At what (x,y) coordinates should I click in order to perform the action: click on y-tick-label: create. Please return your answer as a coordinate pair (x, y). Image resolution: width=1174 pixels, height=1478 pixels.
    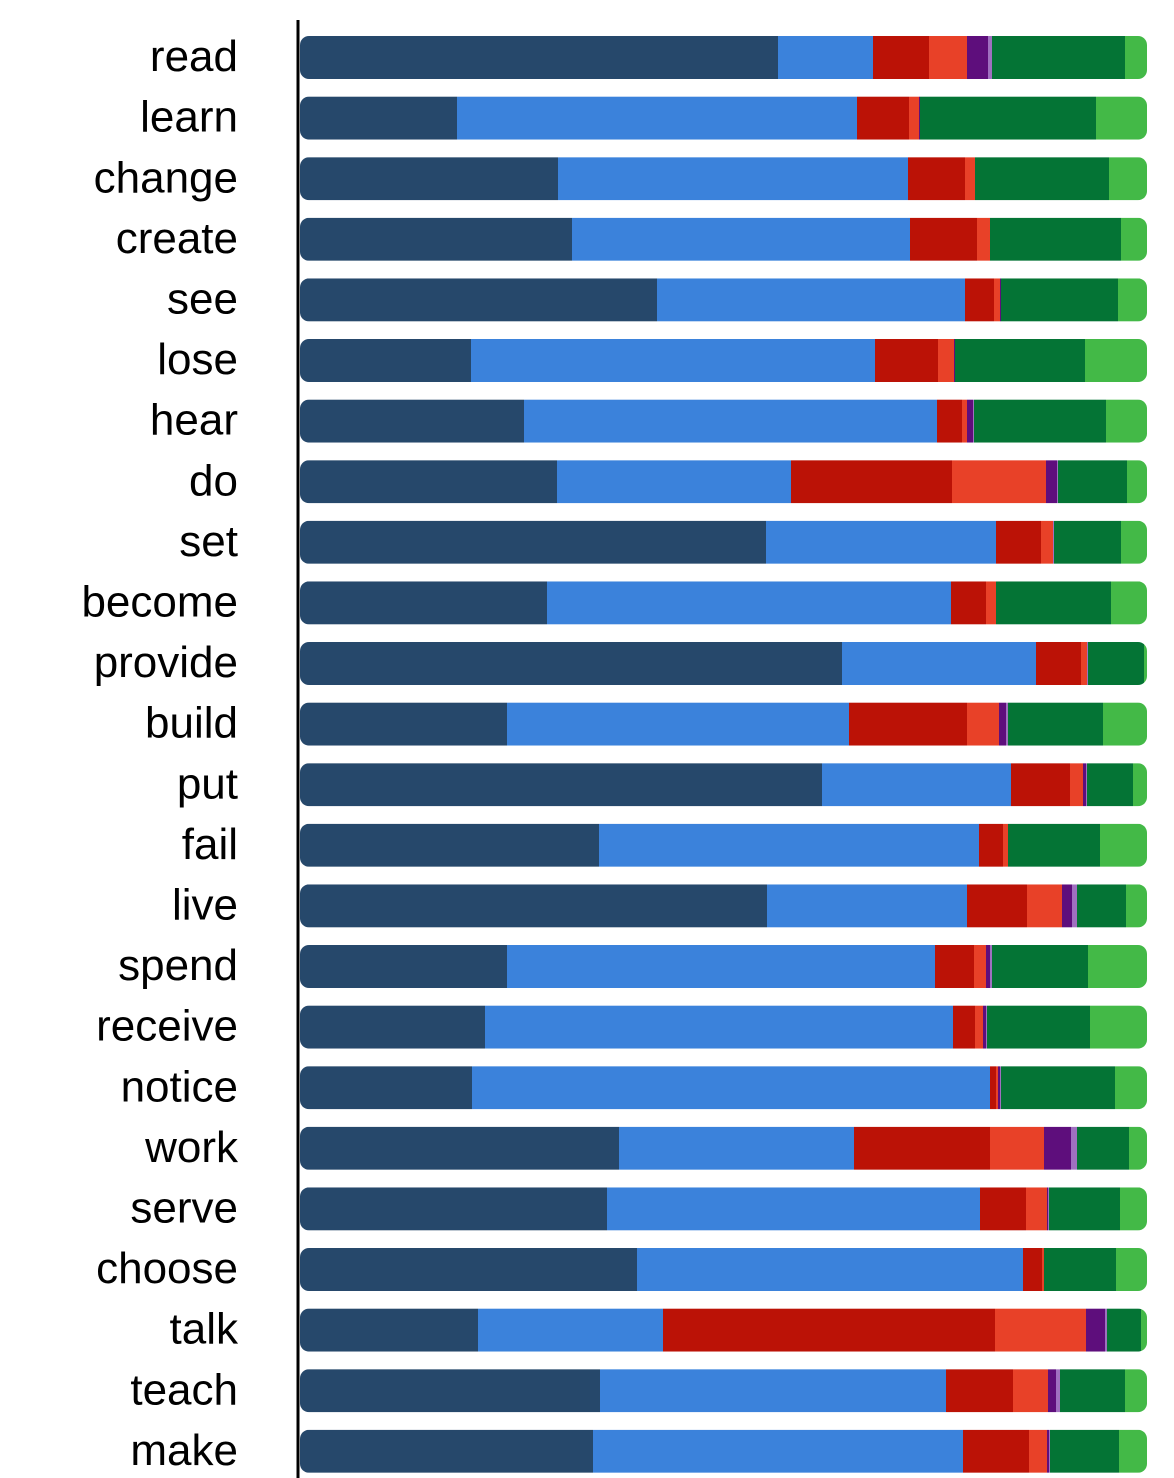
    Looking at the image, I should click on (177, 238).